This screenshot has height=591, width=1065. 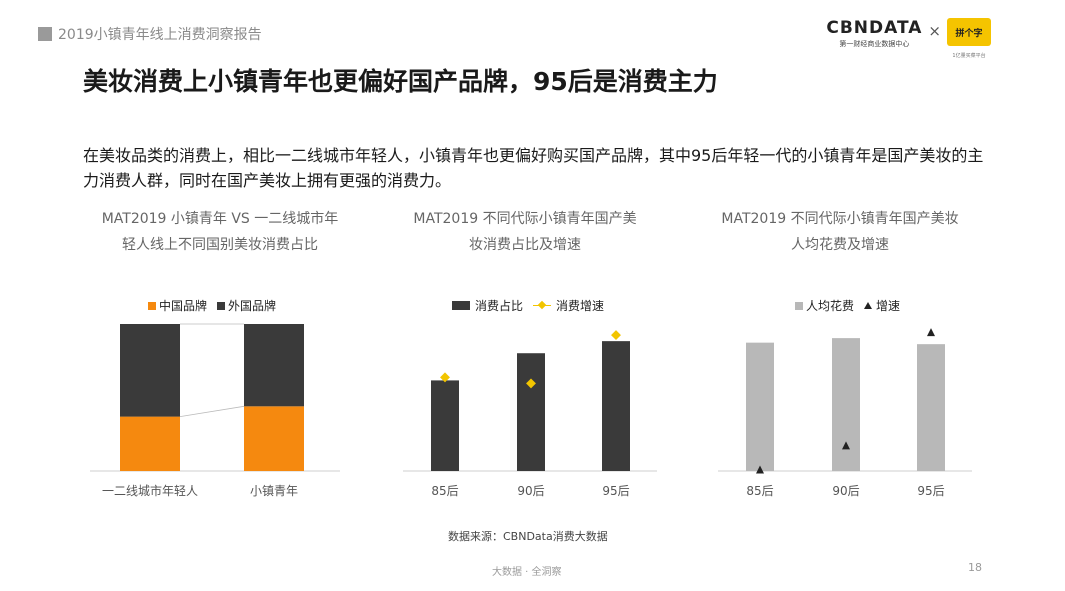 I want to click on chart2-legend-item-0: 消费占比, so click(x=487, y=305).